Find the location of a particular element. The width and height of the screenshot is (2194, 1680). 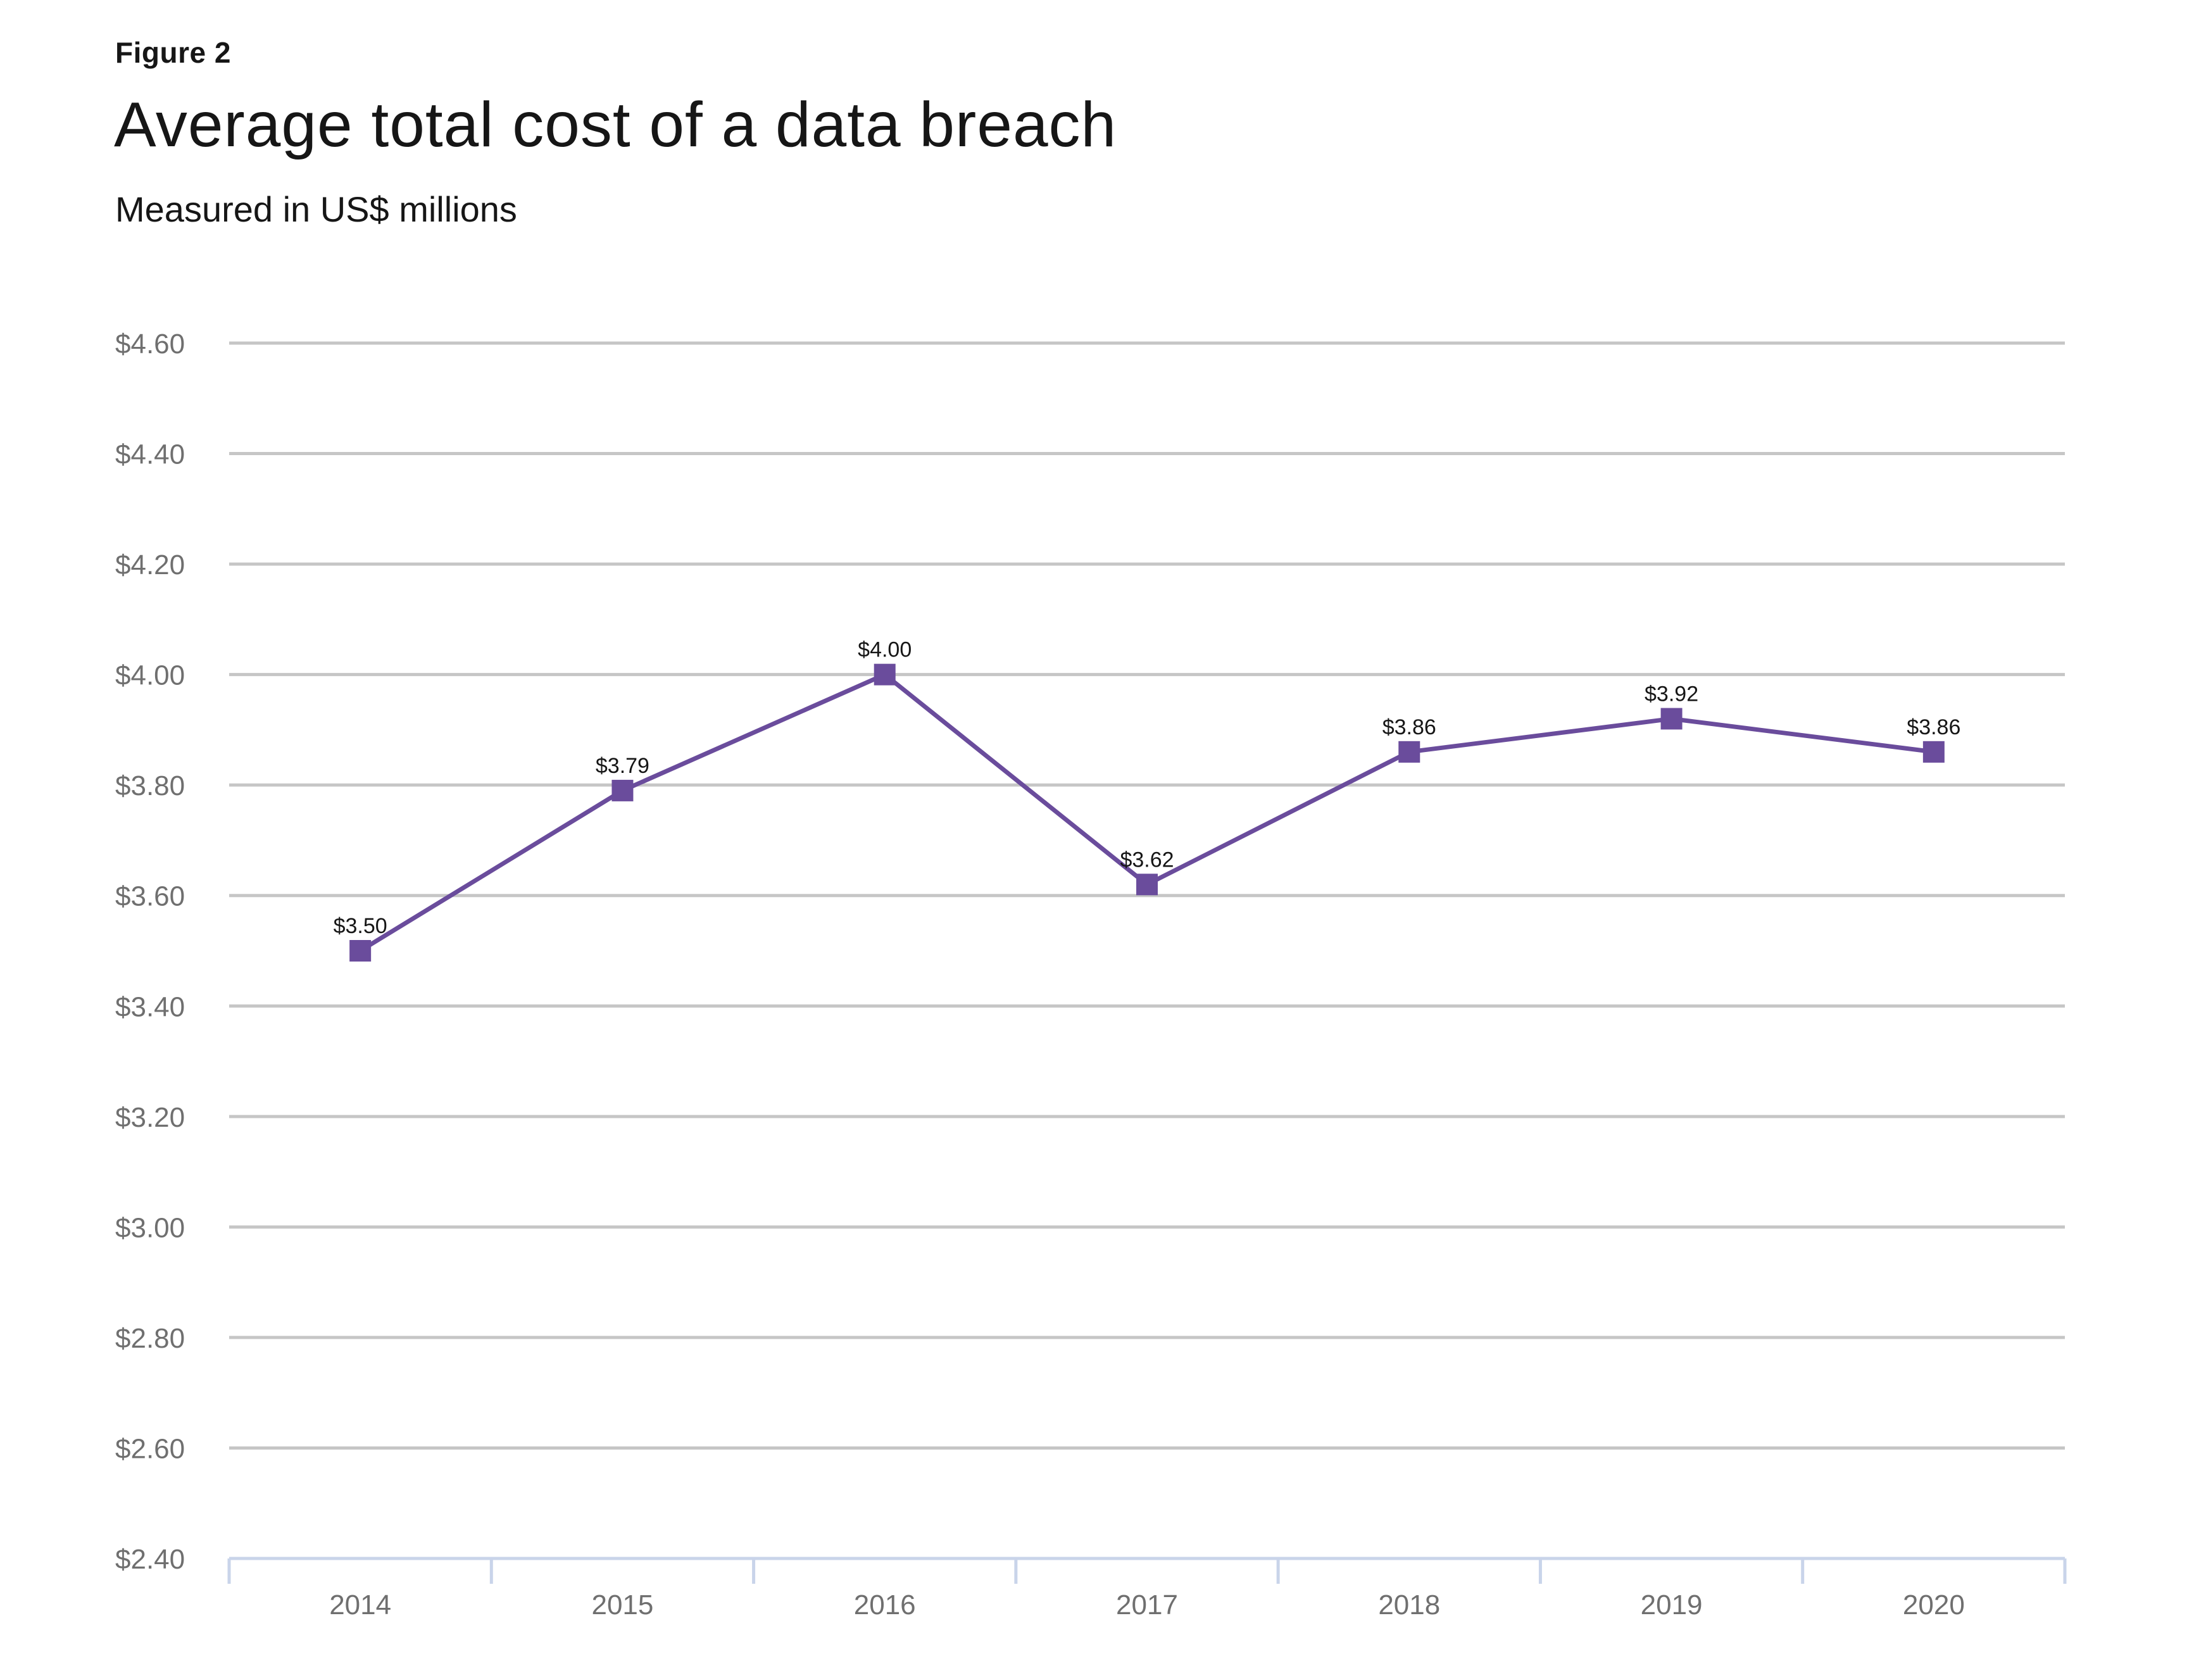

data-labels: $3.50 $3.79 $4.00 $3.62 $3.86 $3.92 $3.86 is located at coordinates (1147, 788).